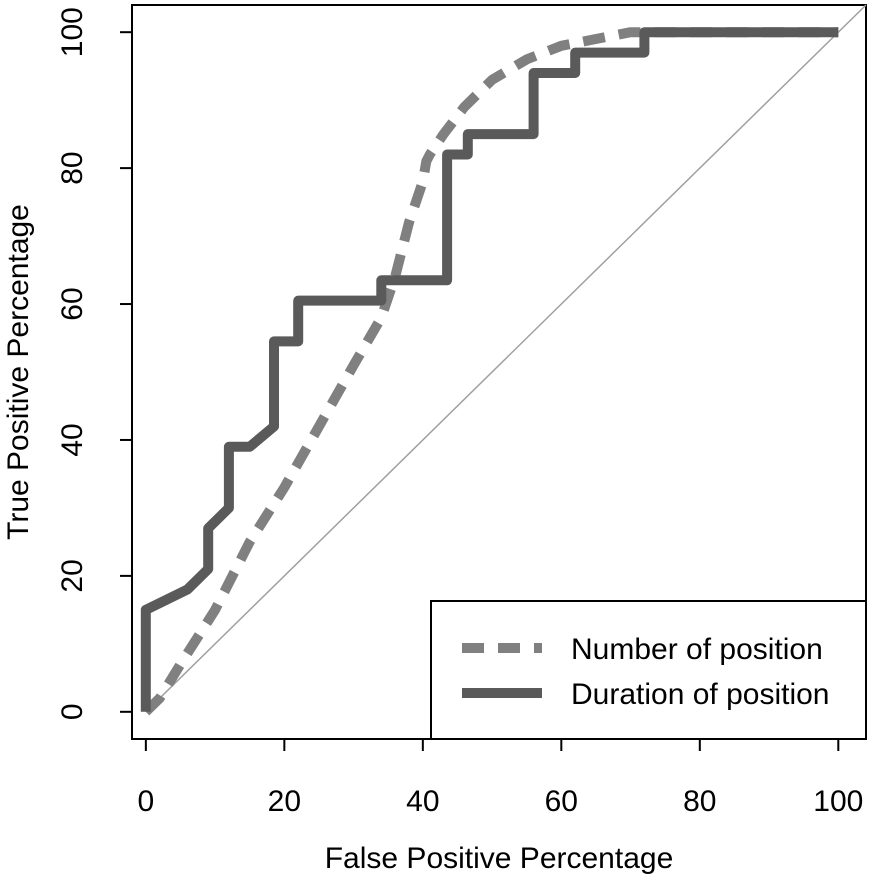  What do you see at coordinates (72, 711) in the screenshot?
I see `y-tick-label: 0` at bounding box center [72, 711].